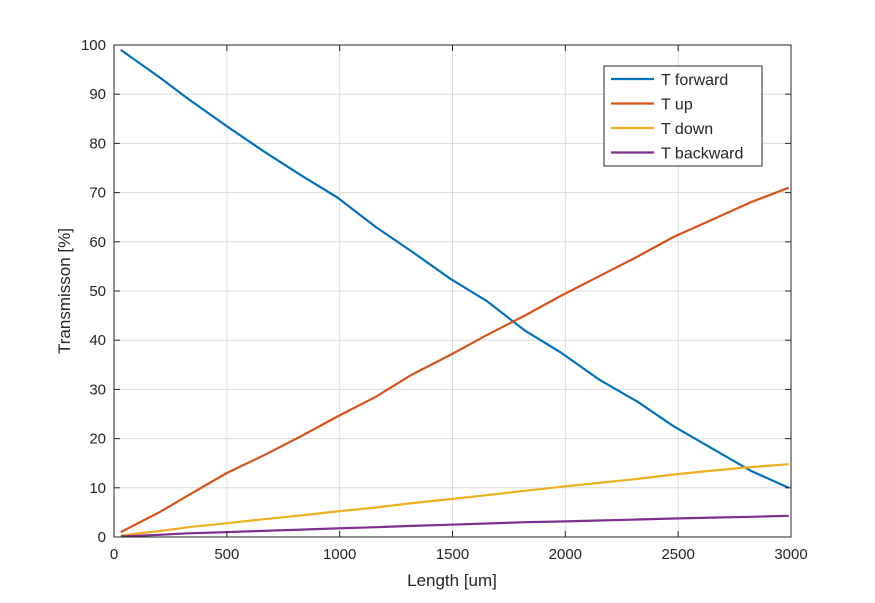  Describe the element at coordinates (97, 143) in the screenshot. I see `y-tick-label: 80` at that location.